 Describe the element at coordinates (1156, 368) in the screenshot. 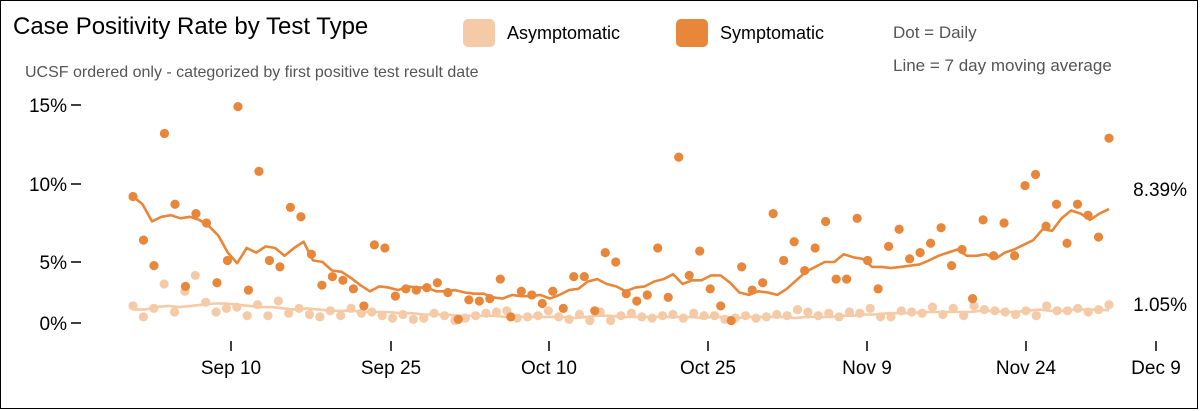

I see `x-tick-label: Dec 9` at that location.